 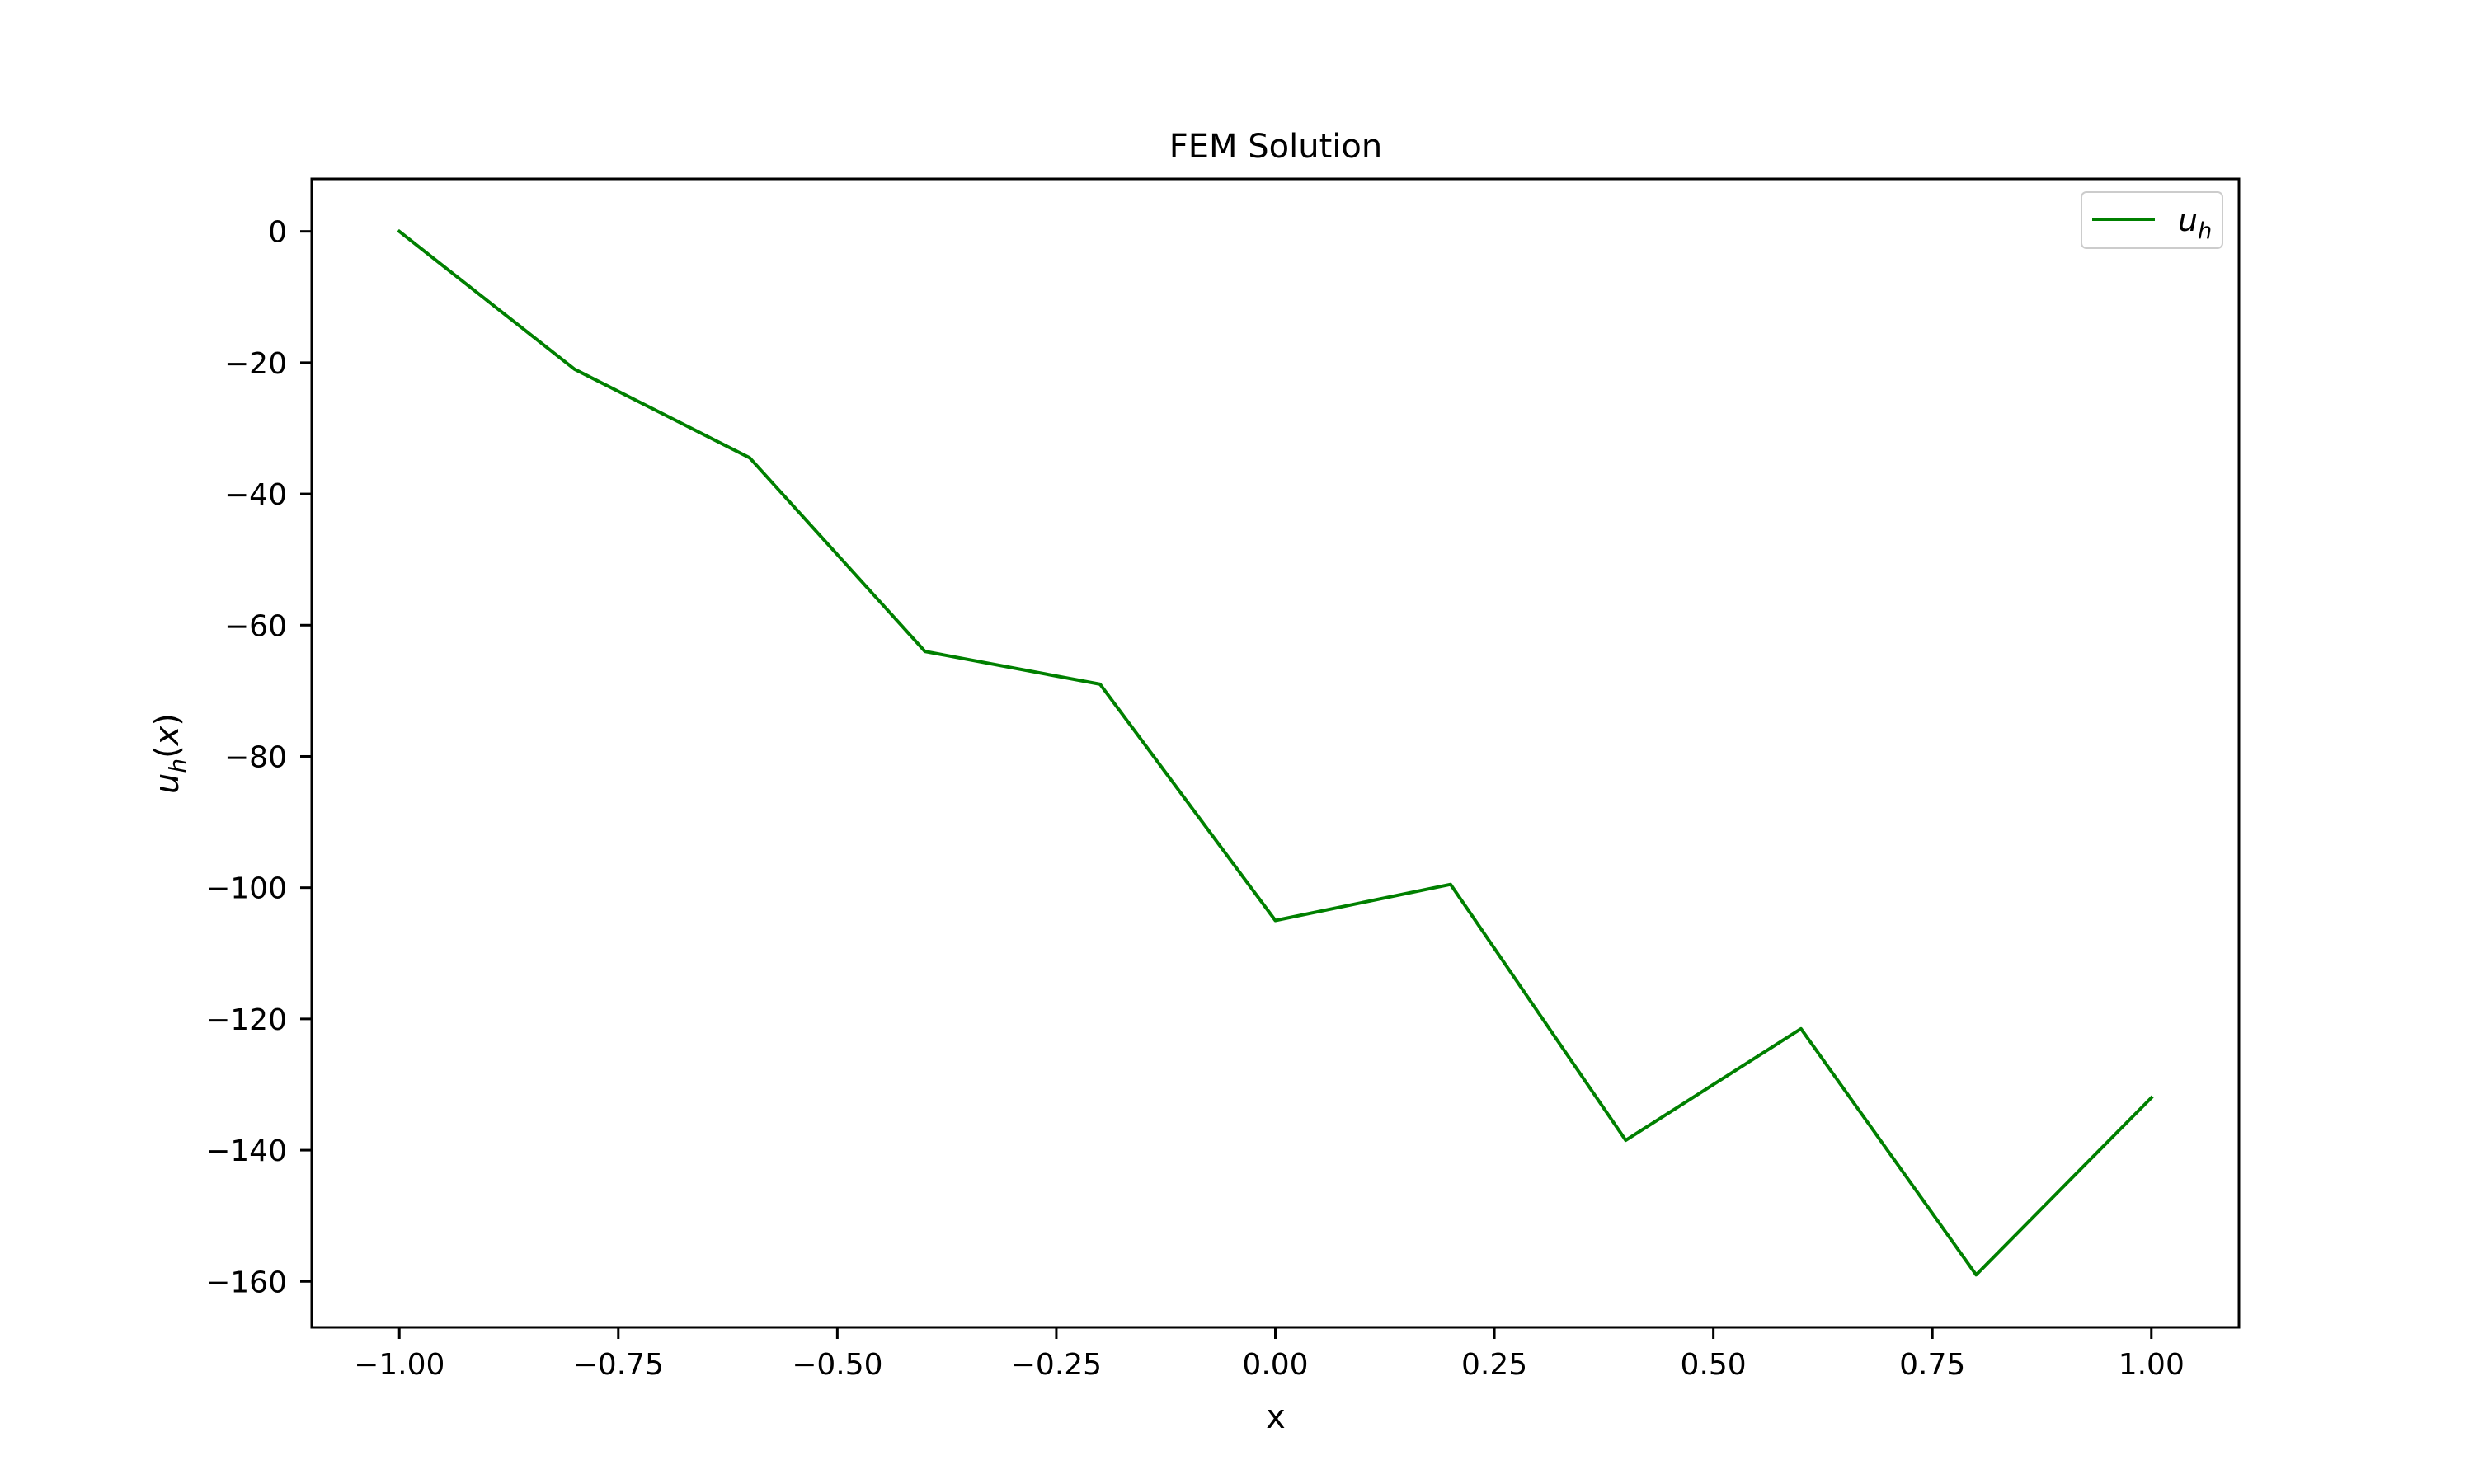 I want to click on chart-title: FEM Solution, so click(x=1275, y=147).